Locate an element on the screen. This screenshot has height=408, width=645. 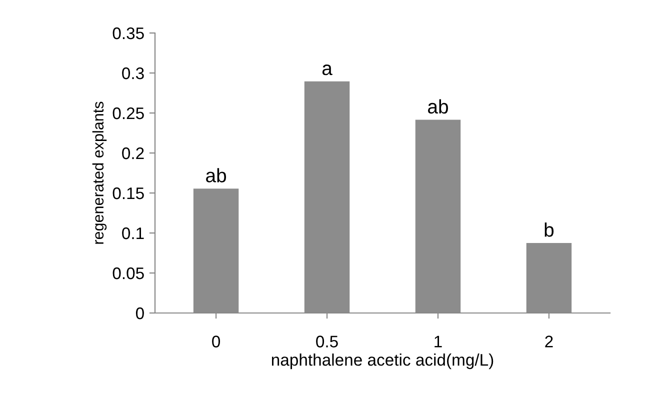
x-tick-label: 2 is located at coordinates (549, 342).